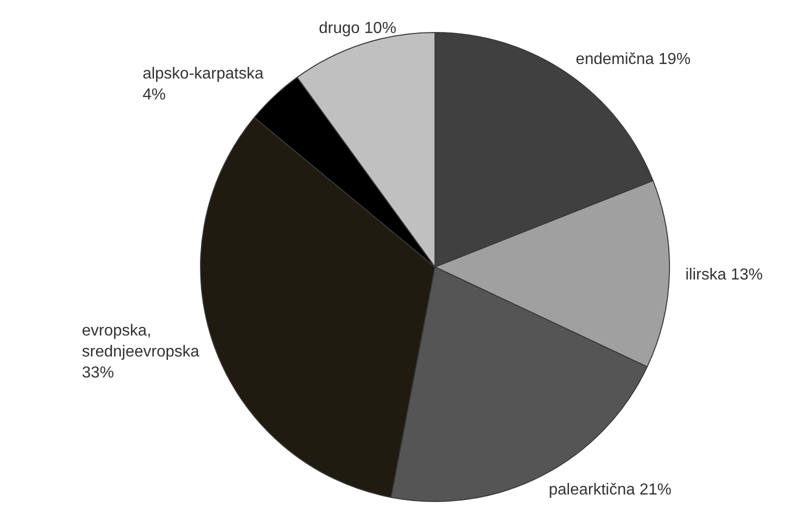 This screenshot has width=810, height=517. I want to click on slice-label: alpsko-karpatska, so click(203, 73).